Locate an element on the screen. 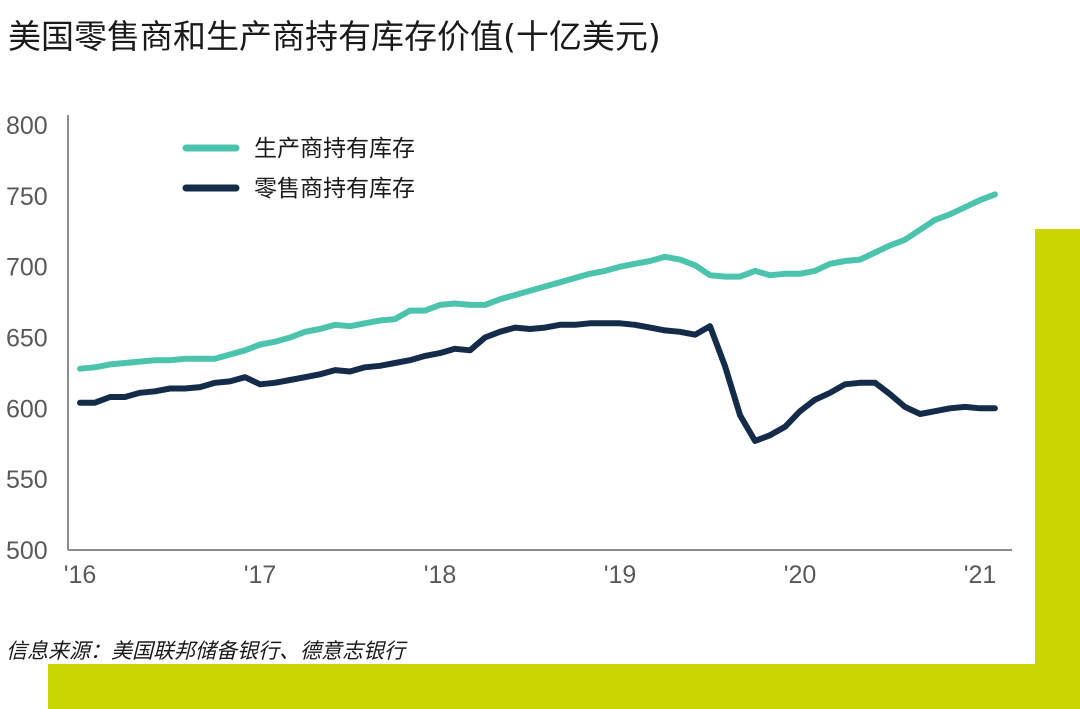 This screenshot has height=709, width=1080. y-tick-labels: 800 750 700 650 600 550 500 is located at coordinates (27, 338).